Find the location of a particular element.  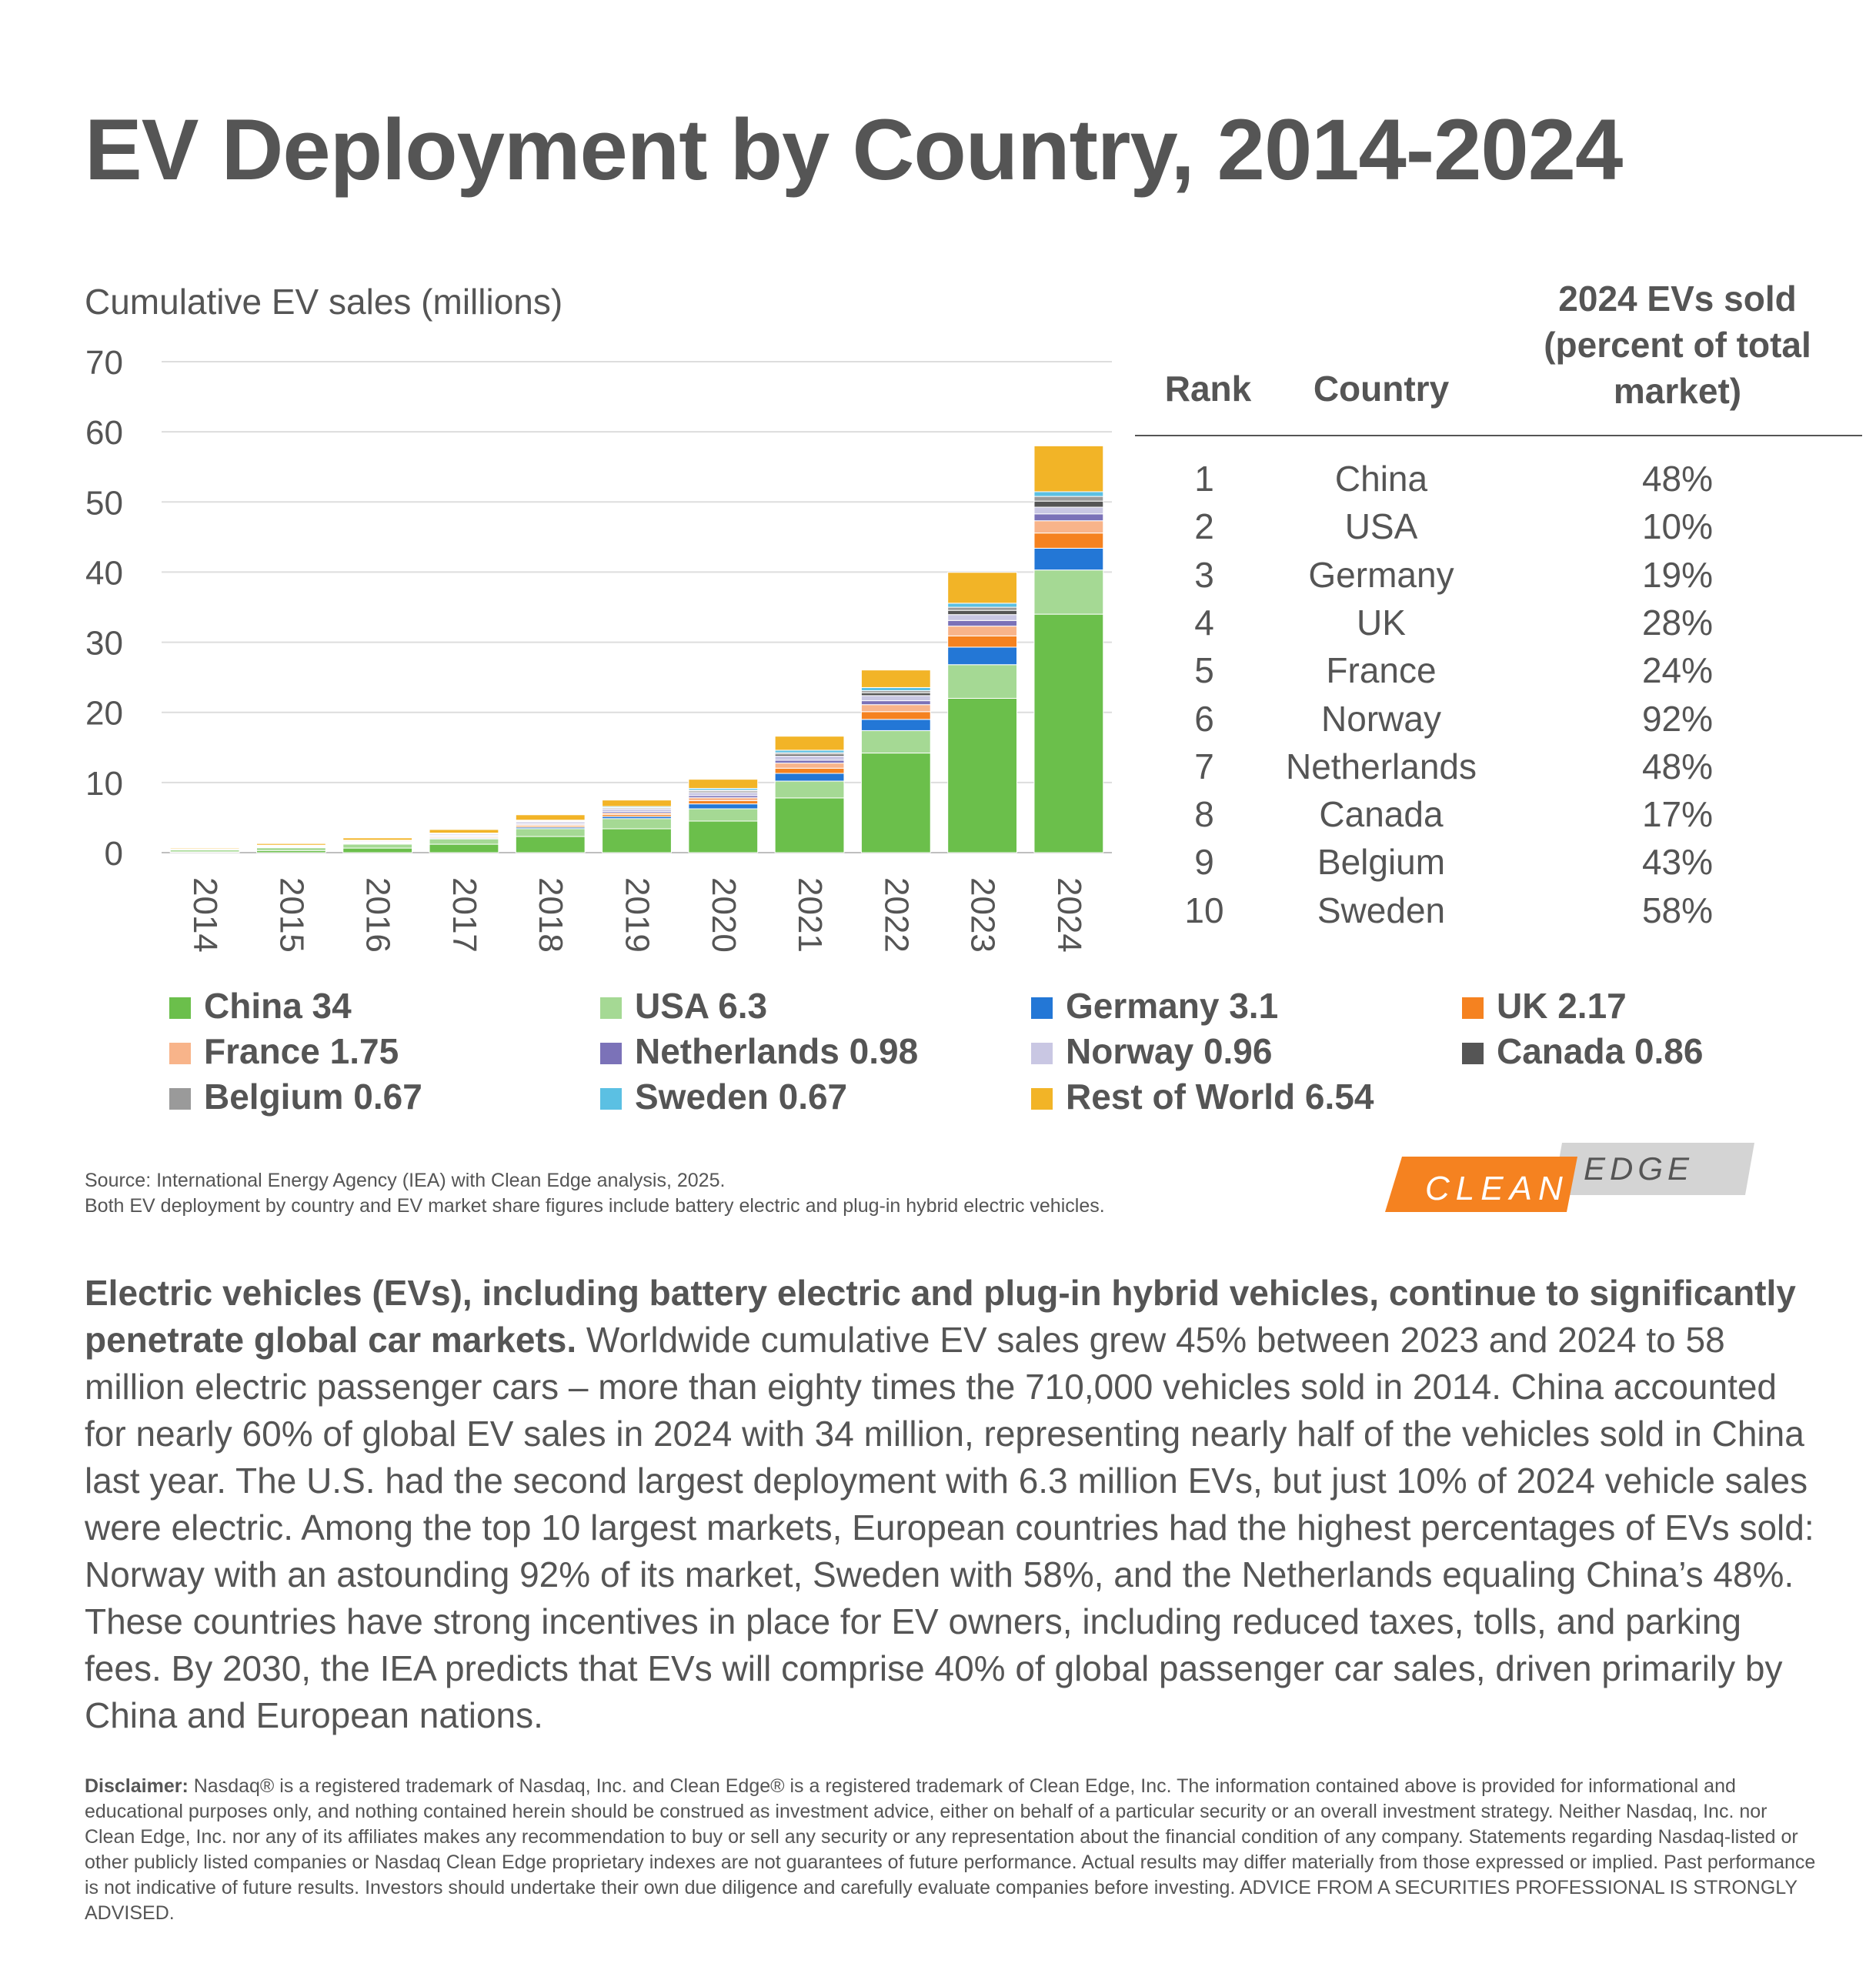

x-tick-label: 2024 is located at coordinates (1069, 915).